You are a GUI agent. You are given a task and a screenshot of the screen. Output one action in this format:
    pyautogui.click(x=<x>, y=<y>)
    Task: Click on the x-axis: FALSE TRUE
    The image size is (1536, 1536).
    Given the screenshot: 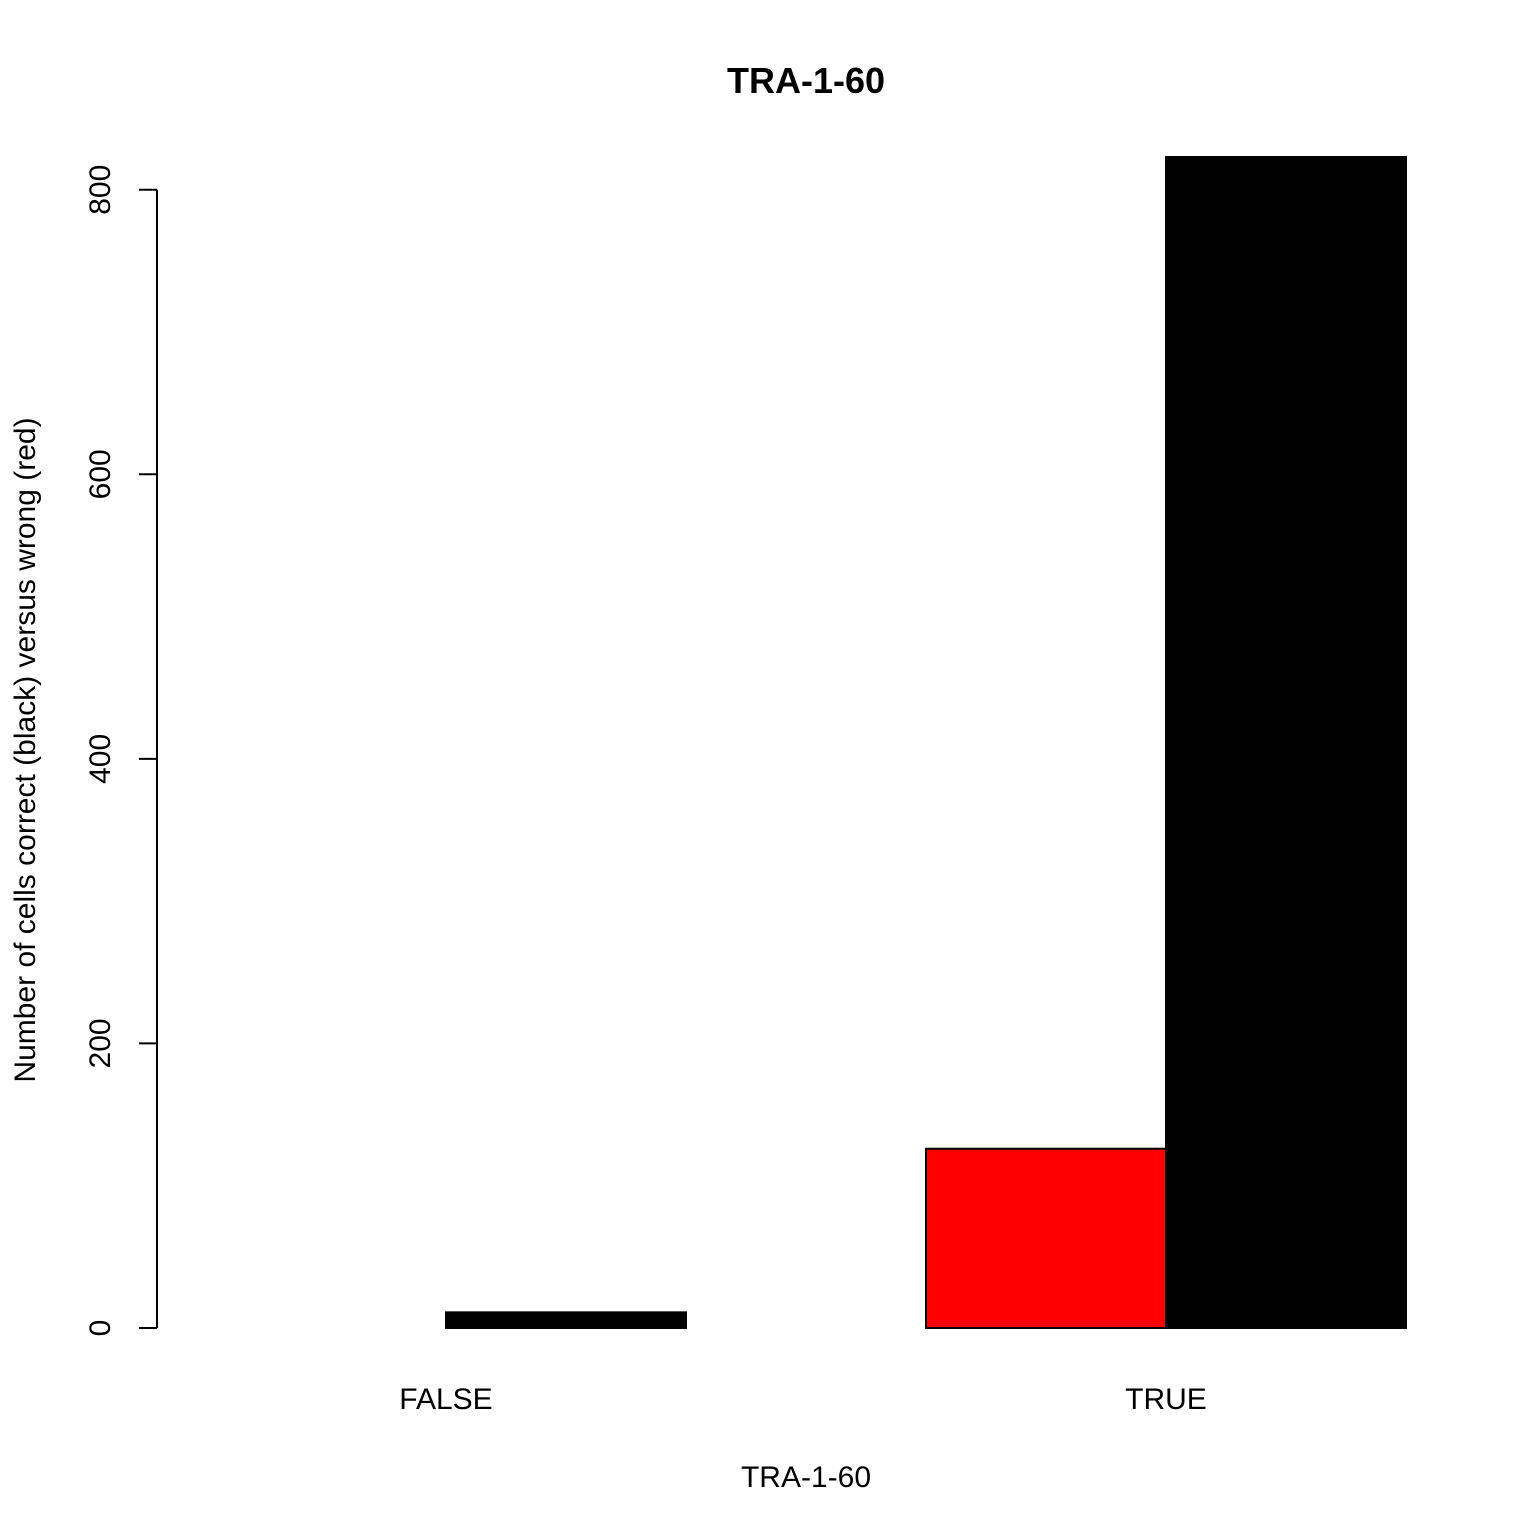 What is the action you would take?
    pyautogui.click(x=803, y=1399)
    